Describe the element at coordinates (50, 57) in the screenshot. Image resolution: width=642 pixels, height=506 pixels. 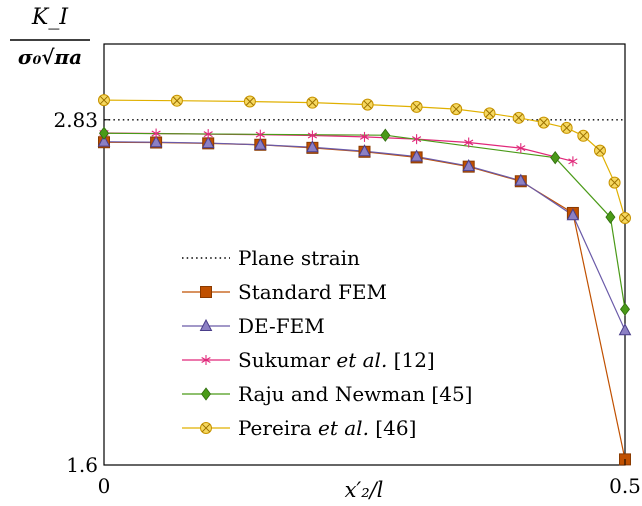
I see `y-axis-label-denominator: σ₀√πa` at that location.